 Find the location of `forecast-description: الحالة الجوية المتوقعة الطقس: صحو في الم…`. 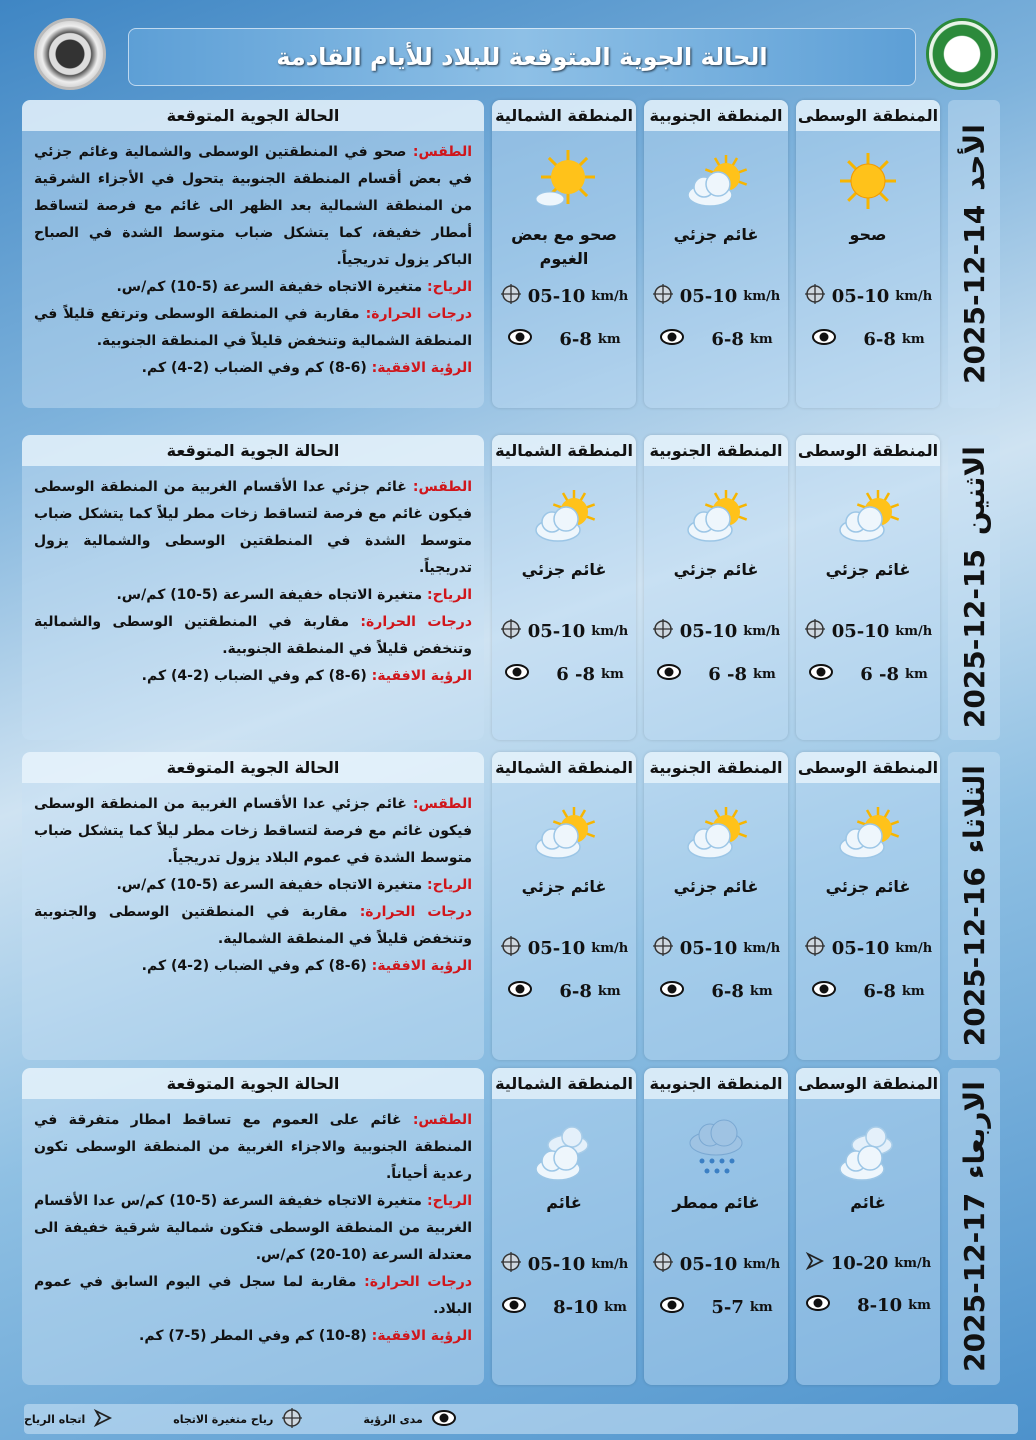

forecast-description: الحالة الجوية المتوقعة الطقس: صحو في الم… is located at coordinates (253, 254).